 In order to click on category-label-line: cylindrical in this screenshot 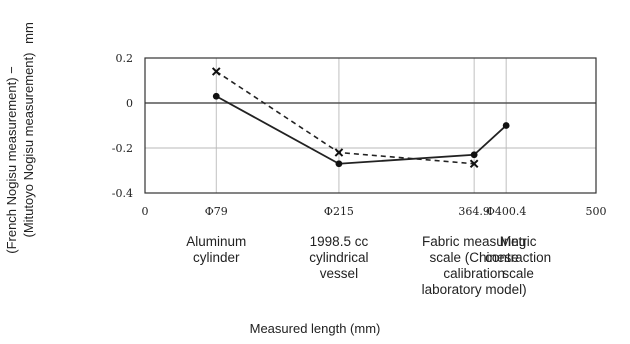, I will do `click(338, 257)`.